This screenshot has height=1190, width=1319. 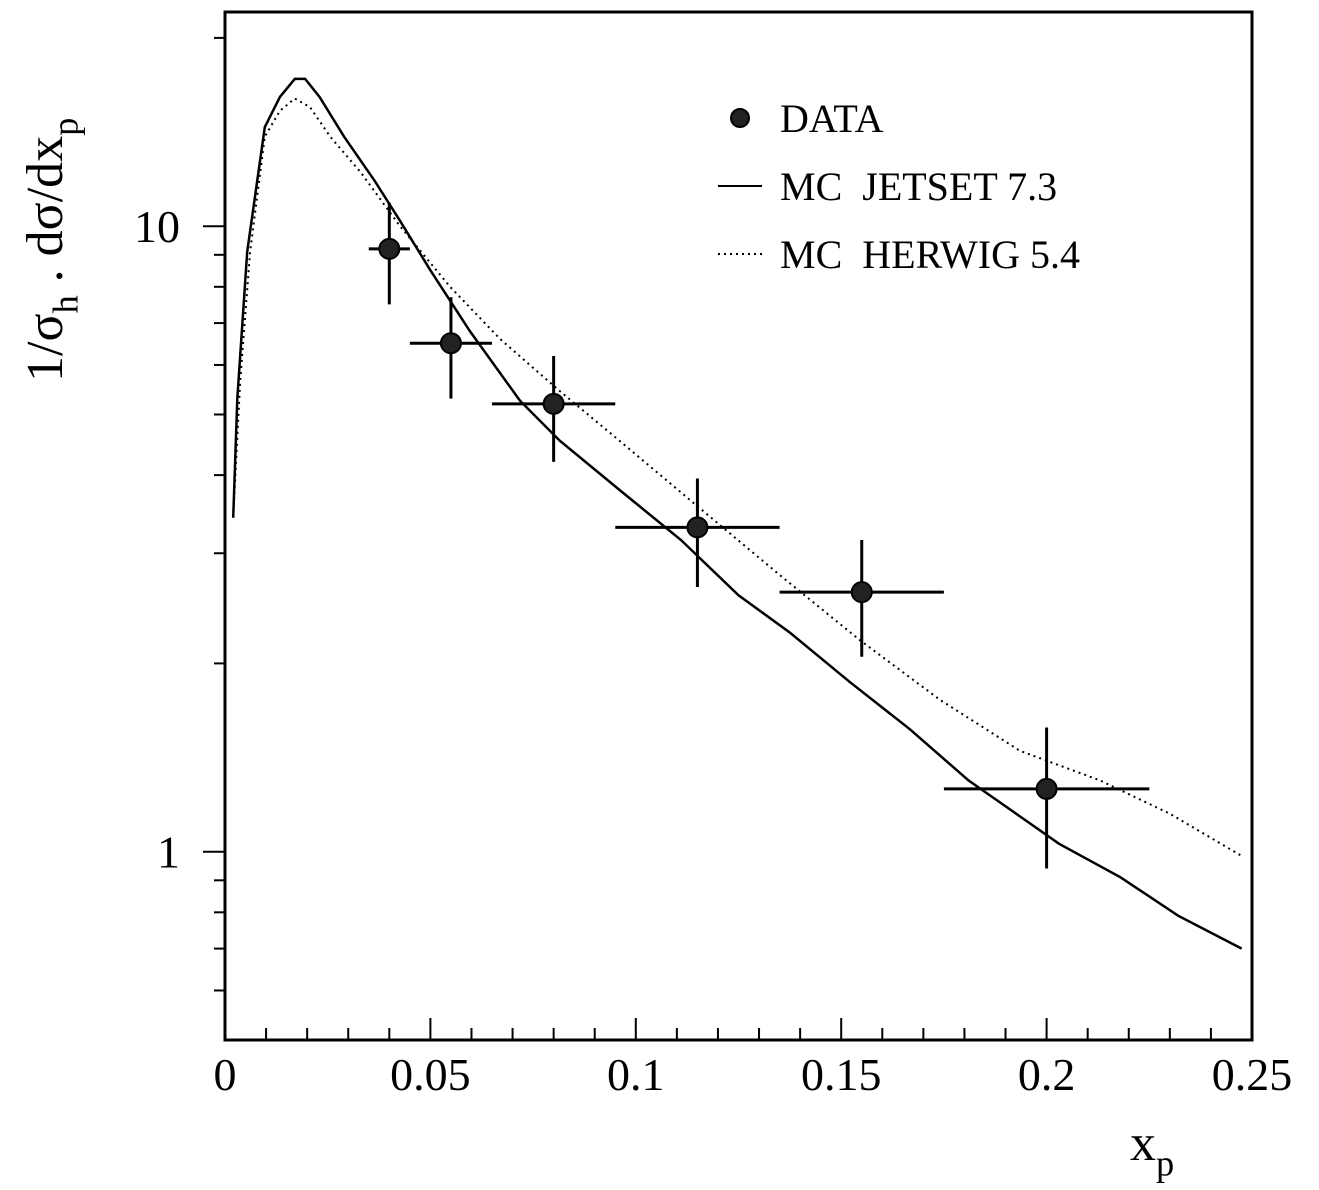 What do you see at coordinates (168, 852) in the screenshot?
I see `y-tick-label: 1` at bounding box center [168, 852].